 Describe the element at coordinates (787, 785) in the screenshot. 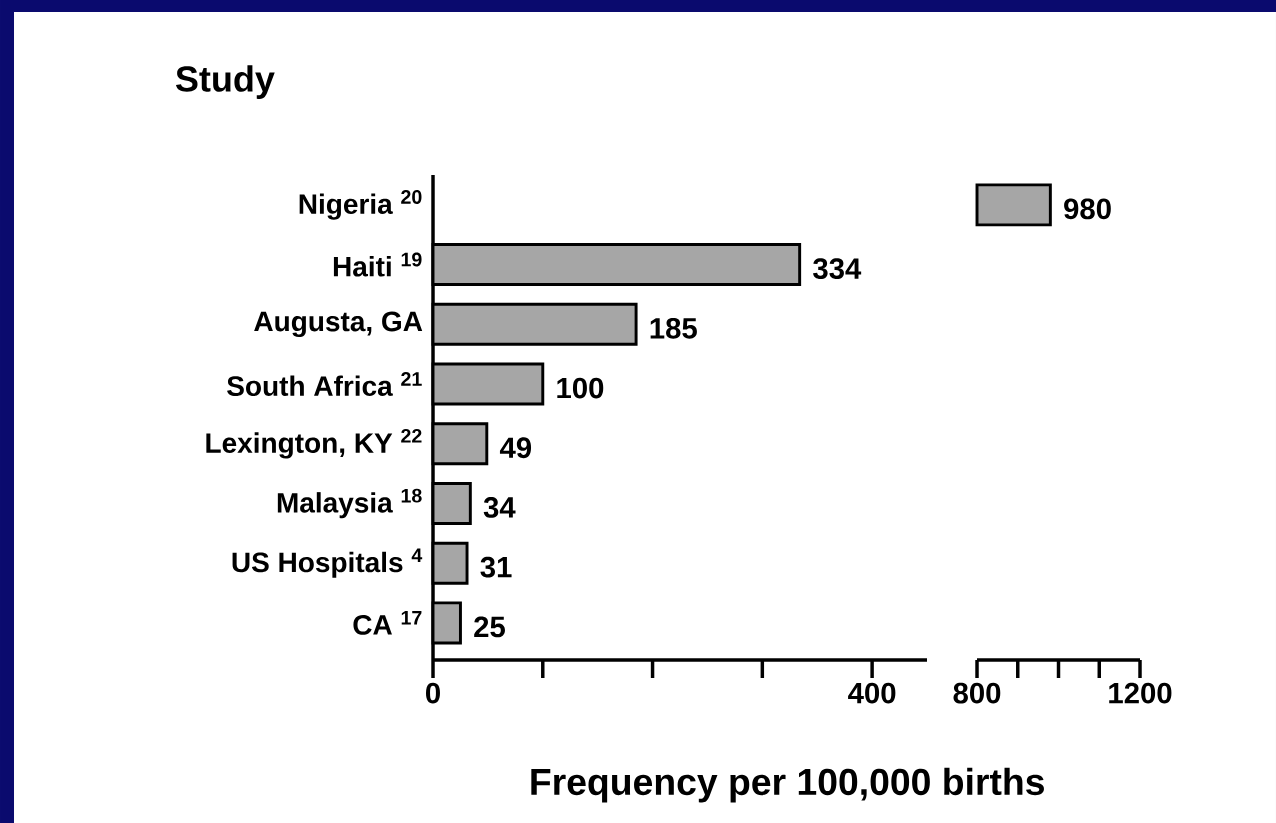

I see `x-axis-title: Frequency per 100,000 births` at that location.